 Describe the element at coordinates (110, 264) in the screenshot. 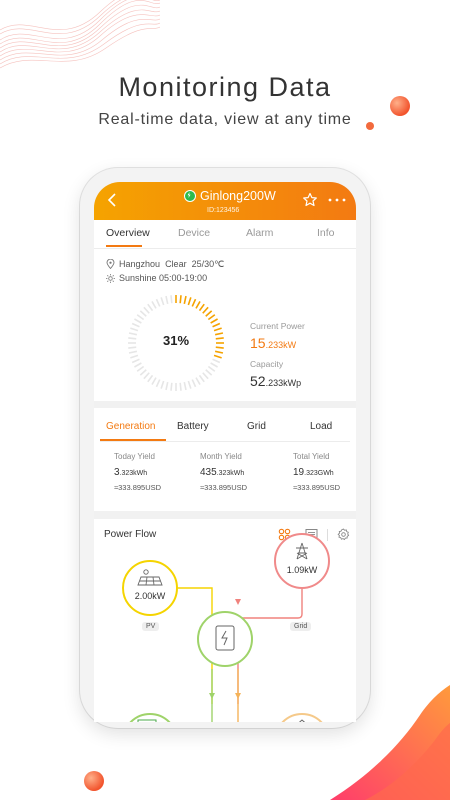

I see `location-pin-icon` at that location.